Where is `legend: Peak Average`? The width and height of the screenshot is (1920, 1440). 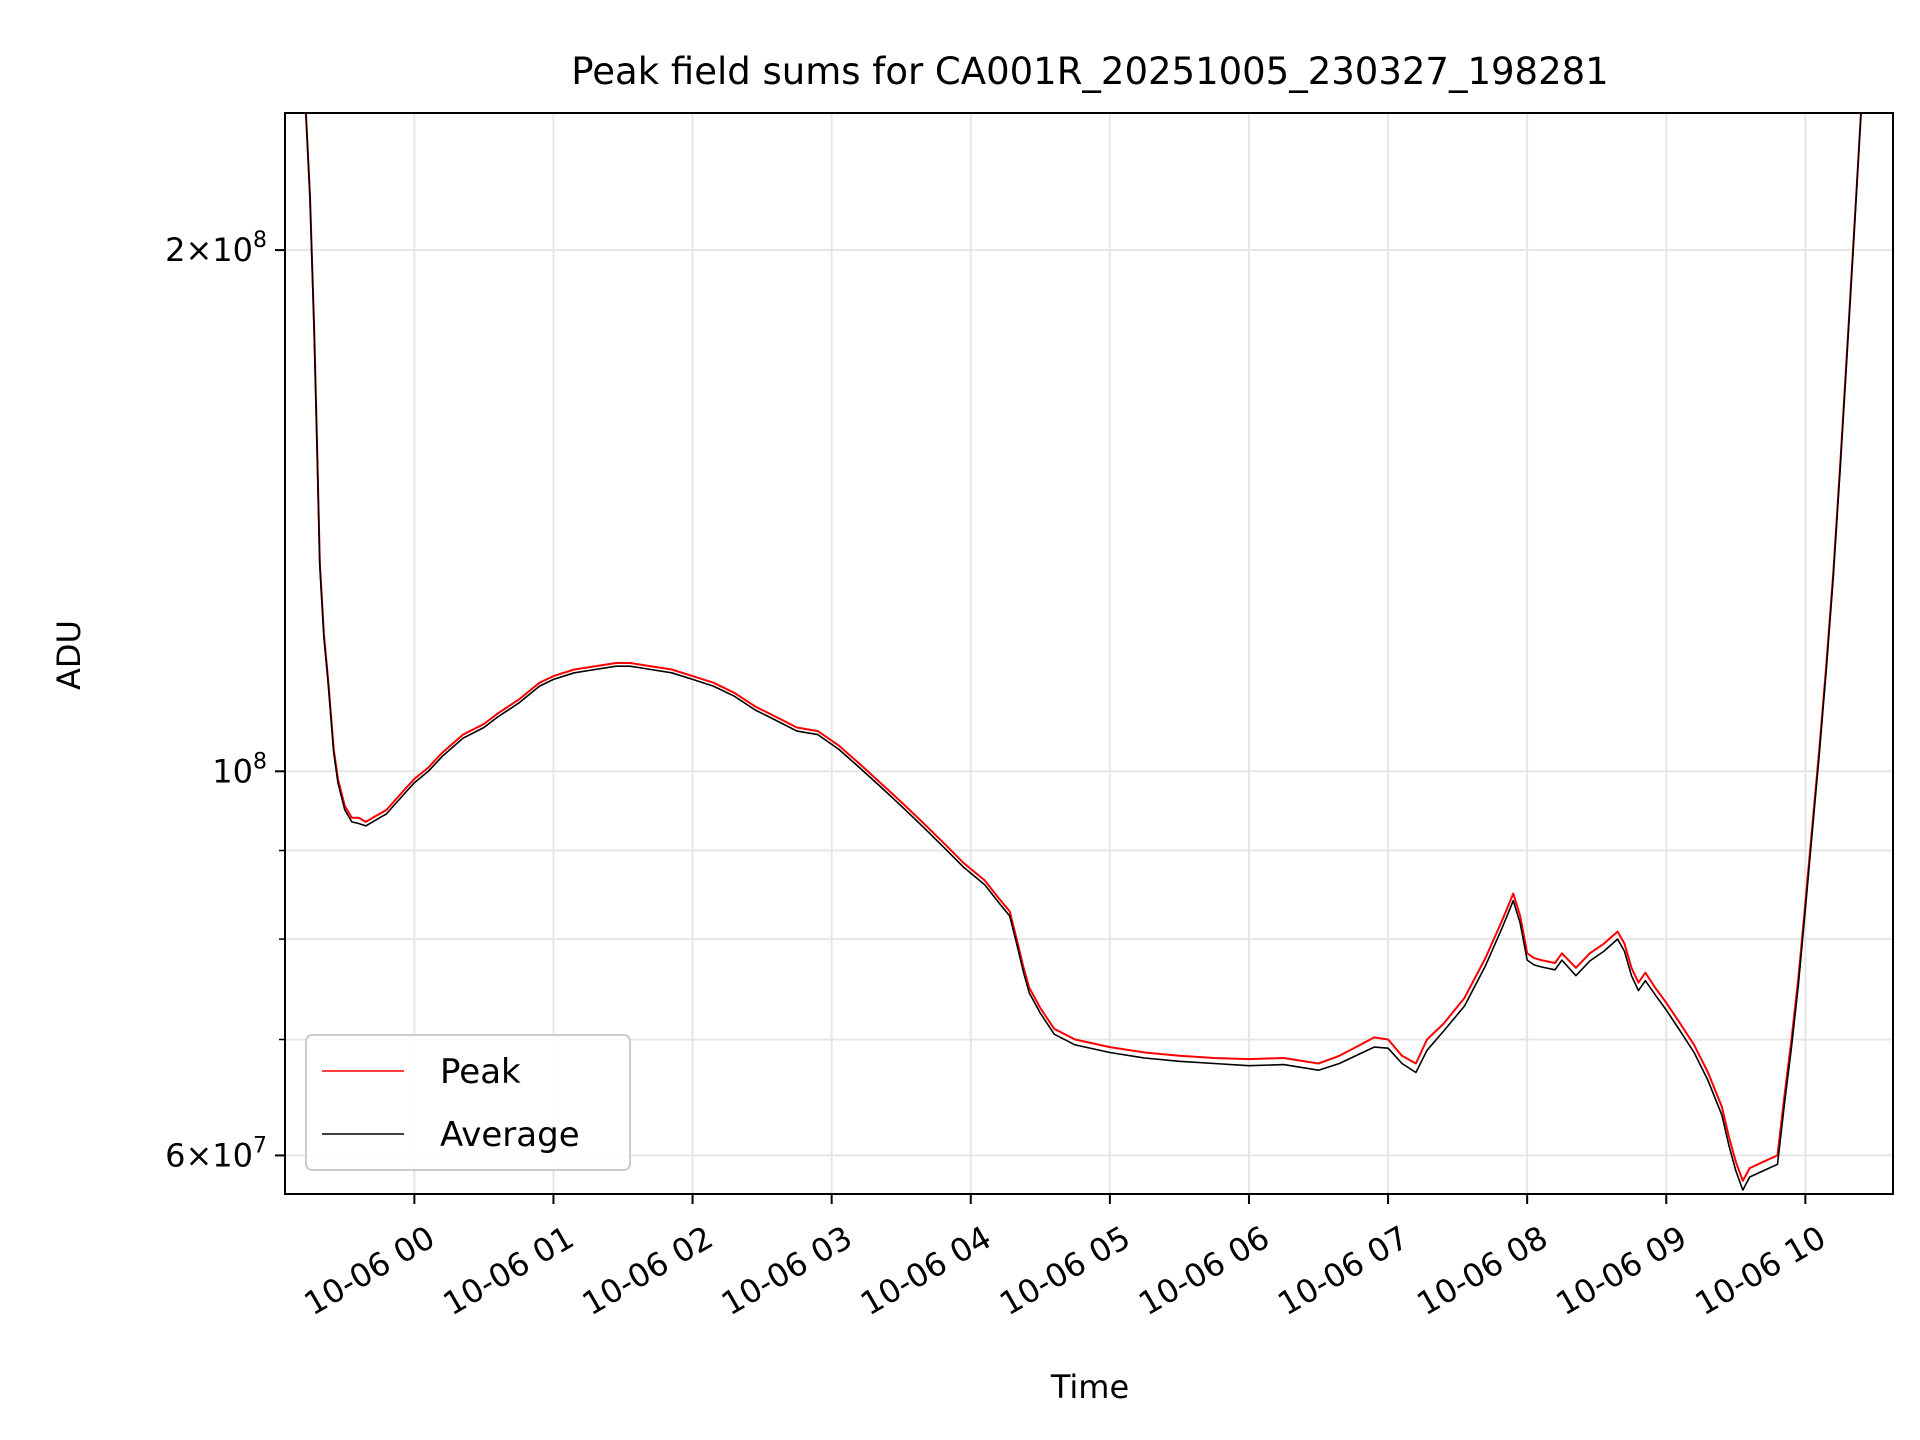
legend: Peak Average is located at coordinates (468, 1102).